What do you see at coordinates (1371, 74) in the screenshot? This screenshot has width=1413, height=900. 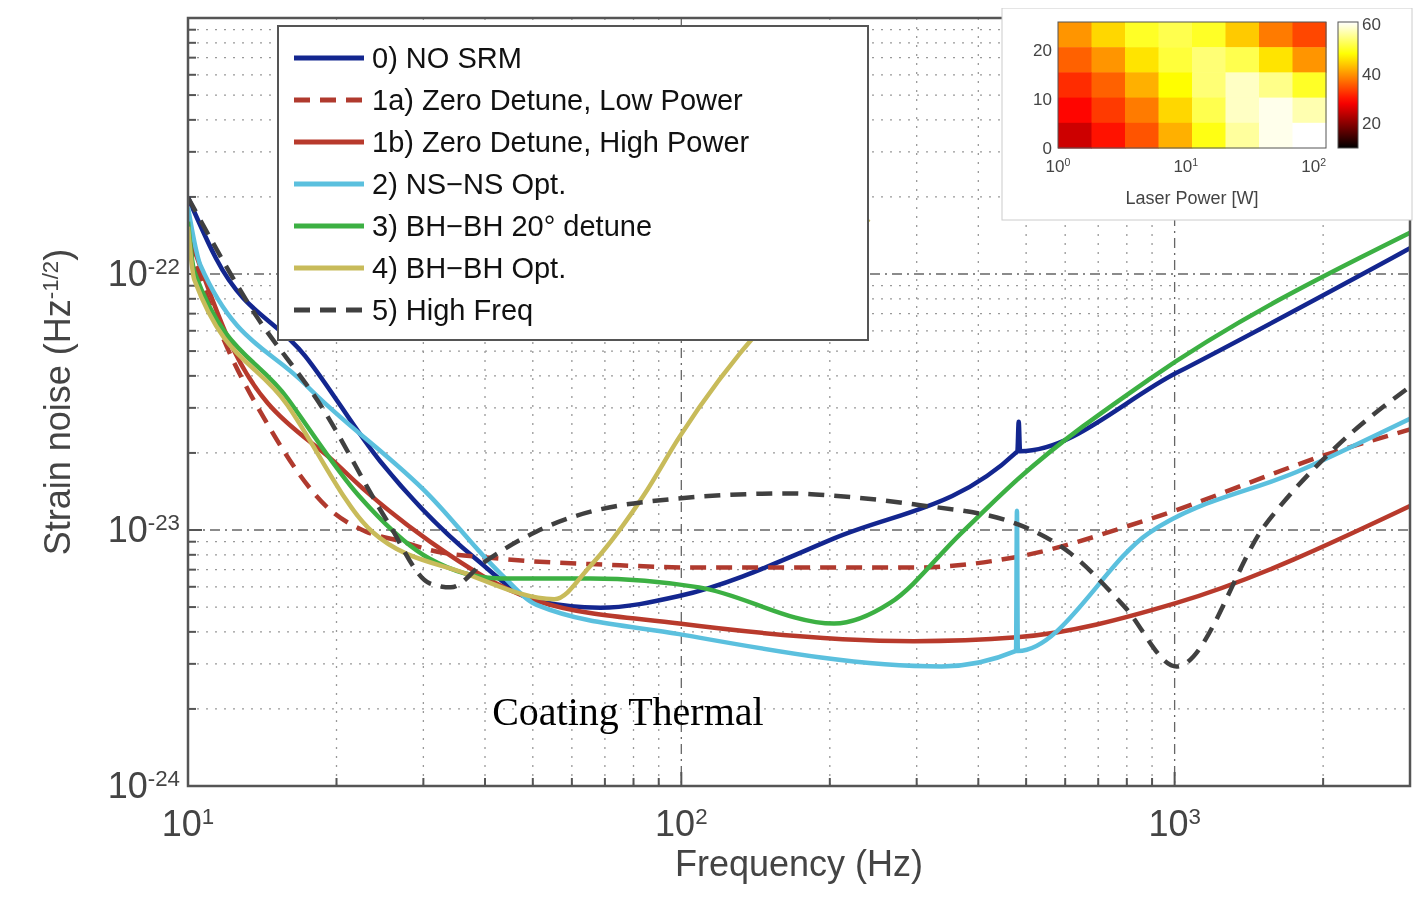 I see `color-bar-label: 40` at bounding box center [1371, 74].